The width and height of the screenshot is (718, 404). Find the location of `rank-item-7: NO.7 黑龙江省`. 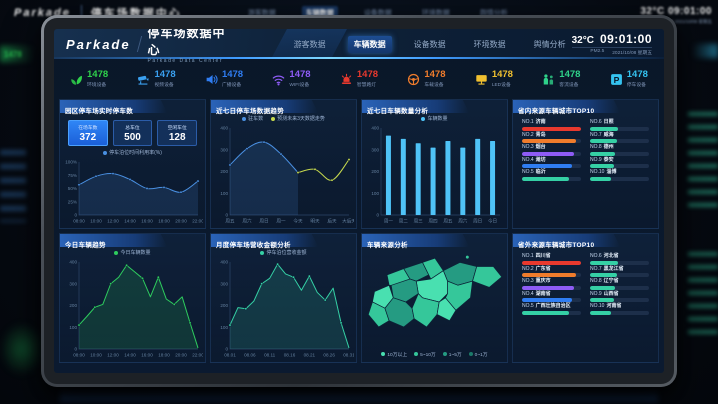

rank-item-7: NO.7 黑龙江省 is located at coordinates (619, 271).